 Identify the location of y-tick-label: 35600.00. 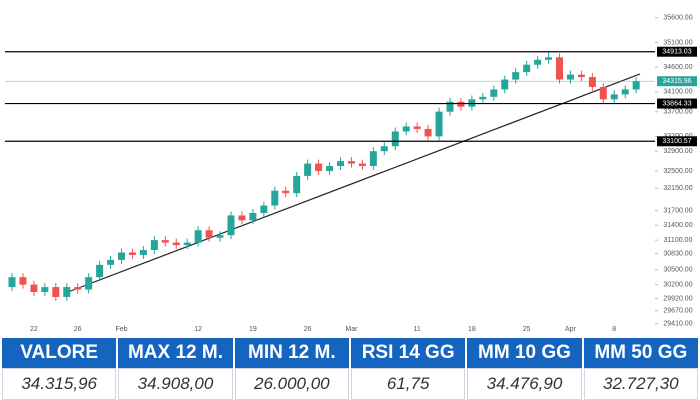
(677, 18).